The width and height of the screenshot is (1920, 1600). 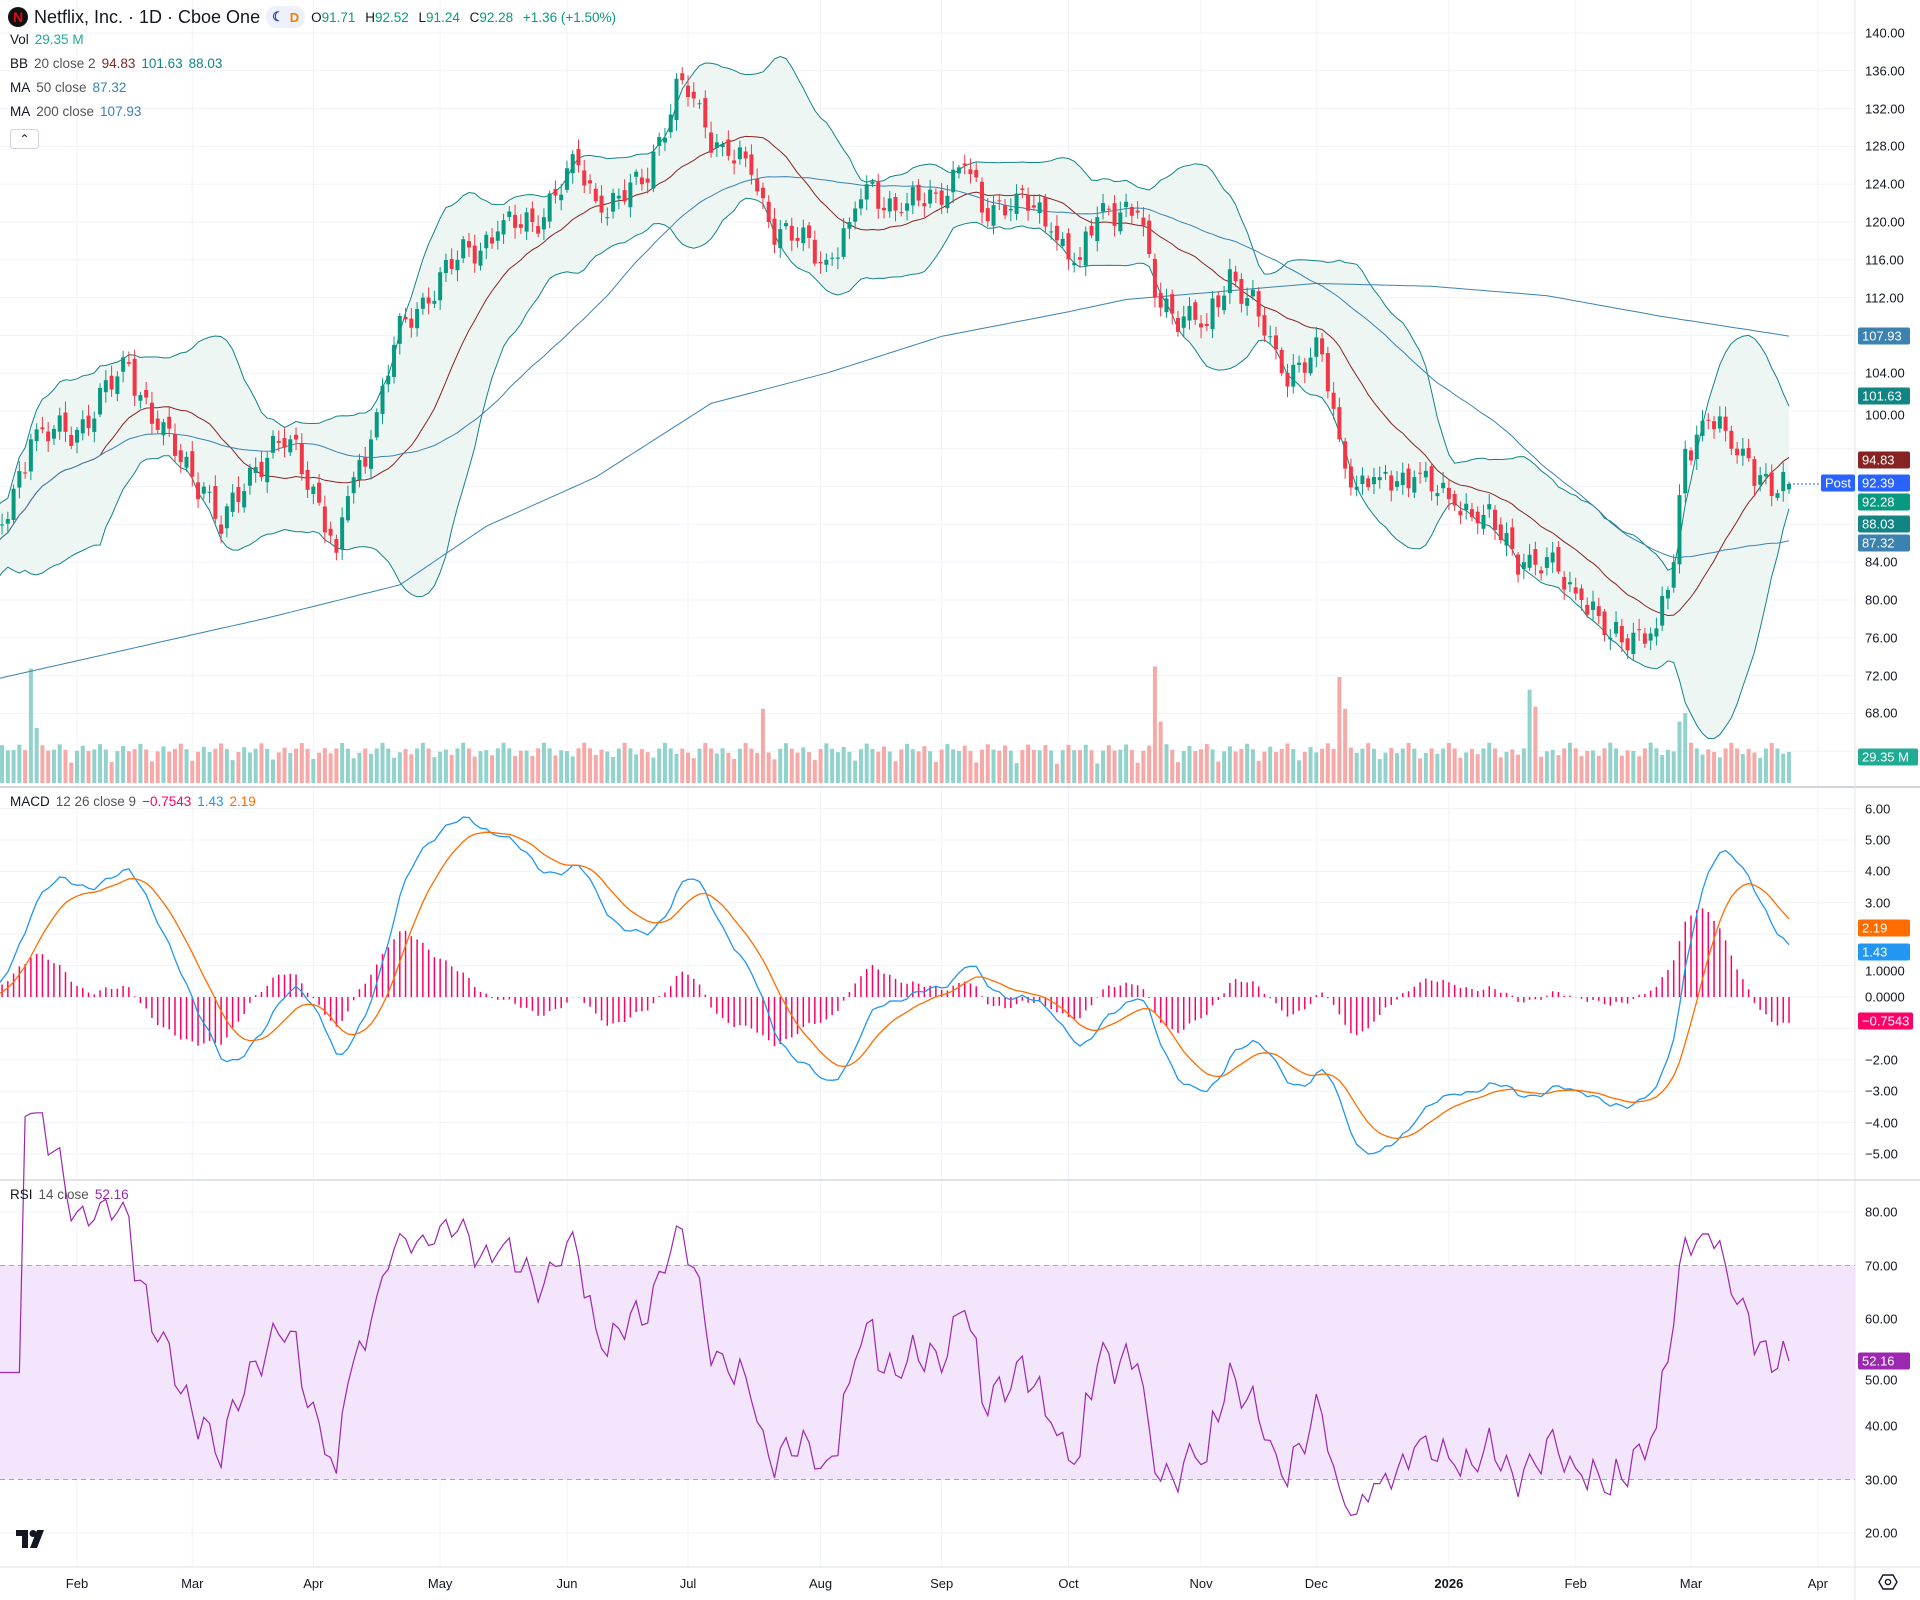 What do you see at coordinates (1881, 1380) in the screenshot?
I see `rsi-tick-label: 50.00` at bounding box center [1881, 1380].